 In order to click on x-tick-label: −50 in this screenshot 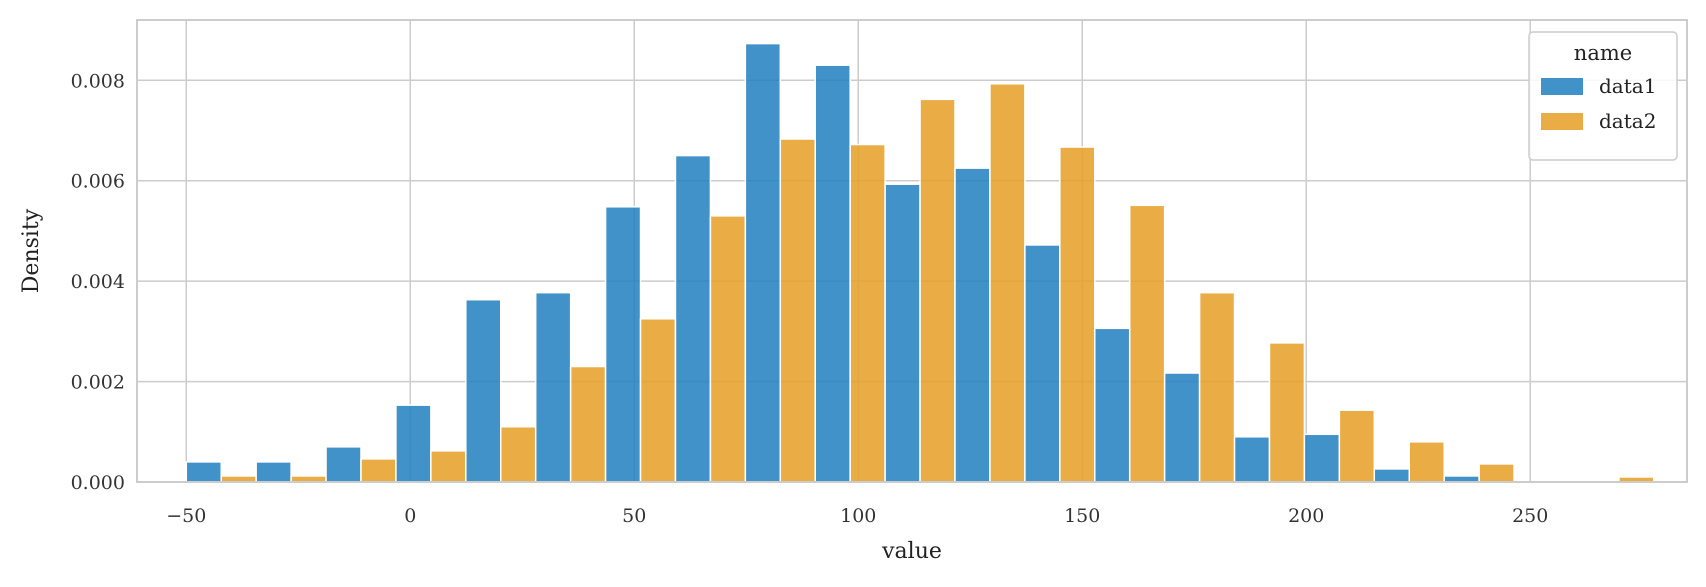, I will do `click(186, 516)`.